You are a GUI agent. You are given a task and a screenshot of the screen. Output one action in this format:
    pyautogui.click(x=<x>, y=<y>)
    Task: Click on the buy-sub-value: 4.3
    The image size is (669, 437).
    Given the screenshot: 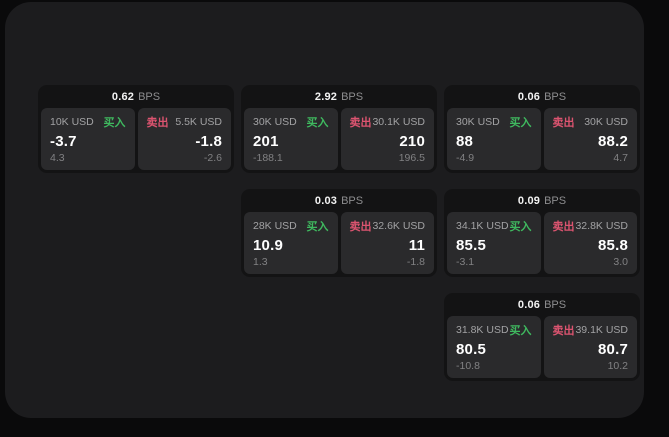 What is the action you would take?
    pyautogui.click(x=57, y=158)
    